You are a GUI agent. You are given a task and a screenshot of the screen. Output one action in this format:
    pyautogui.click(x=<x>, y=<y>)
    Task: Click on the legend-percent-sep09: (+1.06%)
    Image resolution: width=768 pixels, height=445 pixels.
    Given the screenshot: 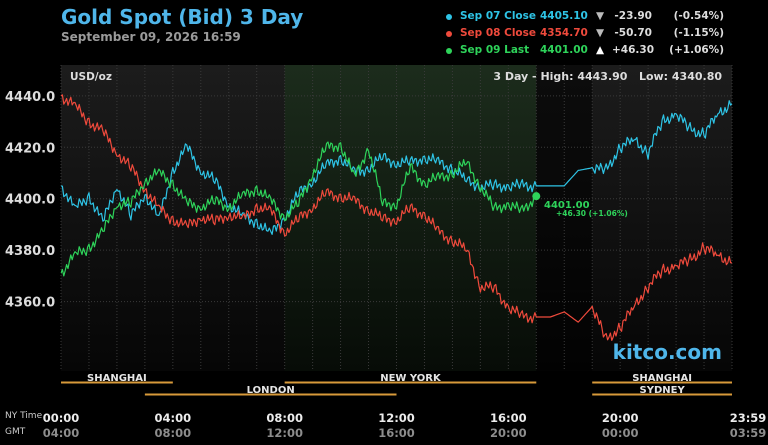 What is the action you would take?
    pyautogui.click(x=696, y=50)
    